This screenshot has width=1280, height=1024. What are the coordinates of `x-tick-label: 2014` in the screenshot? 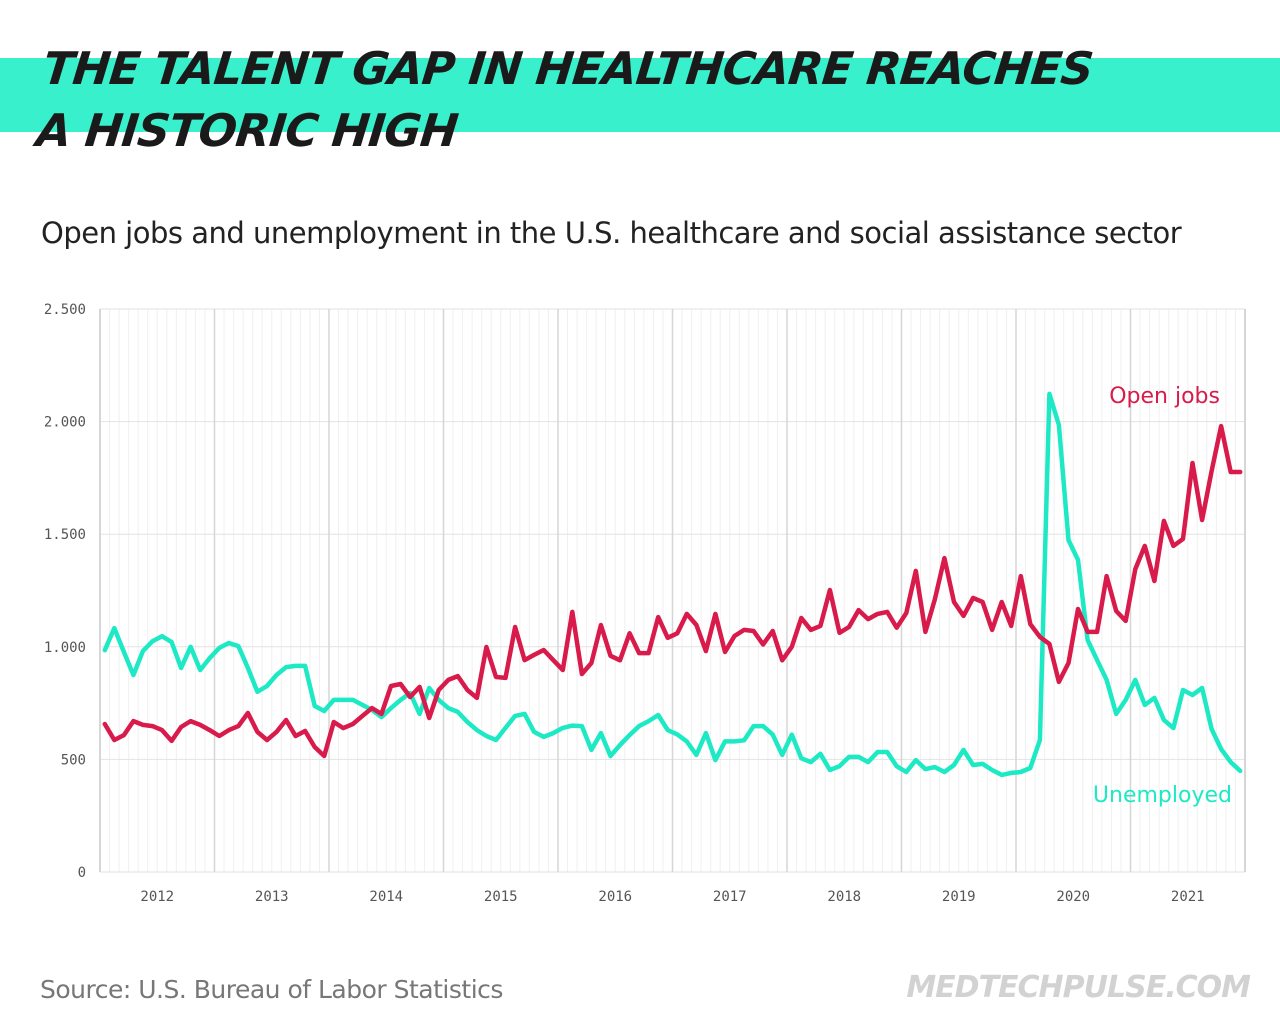 It's located at (386, 897).